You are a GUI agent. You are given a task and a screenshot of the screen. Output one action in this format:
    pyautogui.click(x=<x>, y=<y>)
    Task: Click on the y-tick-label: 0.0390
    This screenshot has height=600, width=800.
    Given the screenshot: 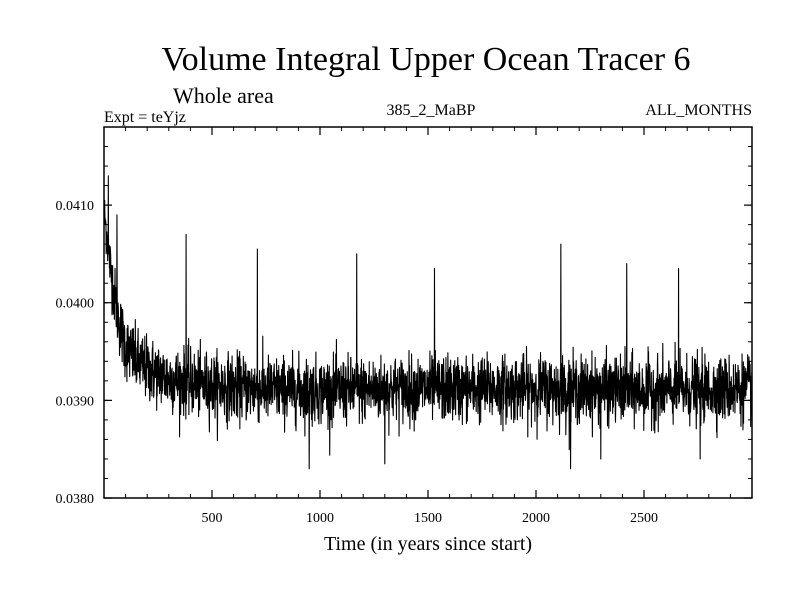 What is the action you would take?
    pyautogui.click(x=75, y=401)
    